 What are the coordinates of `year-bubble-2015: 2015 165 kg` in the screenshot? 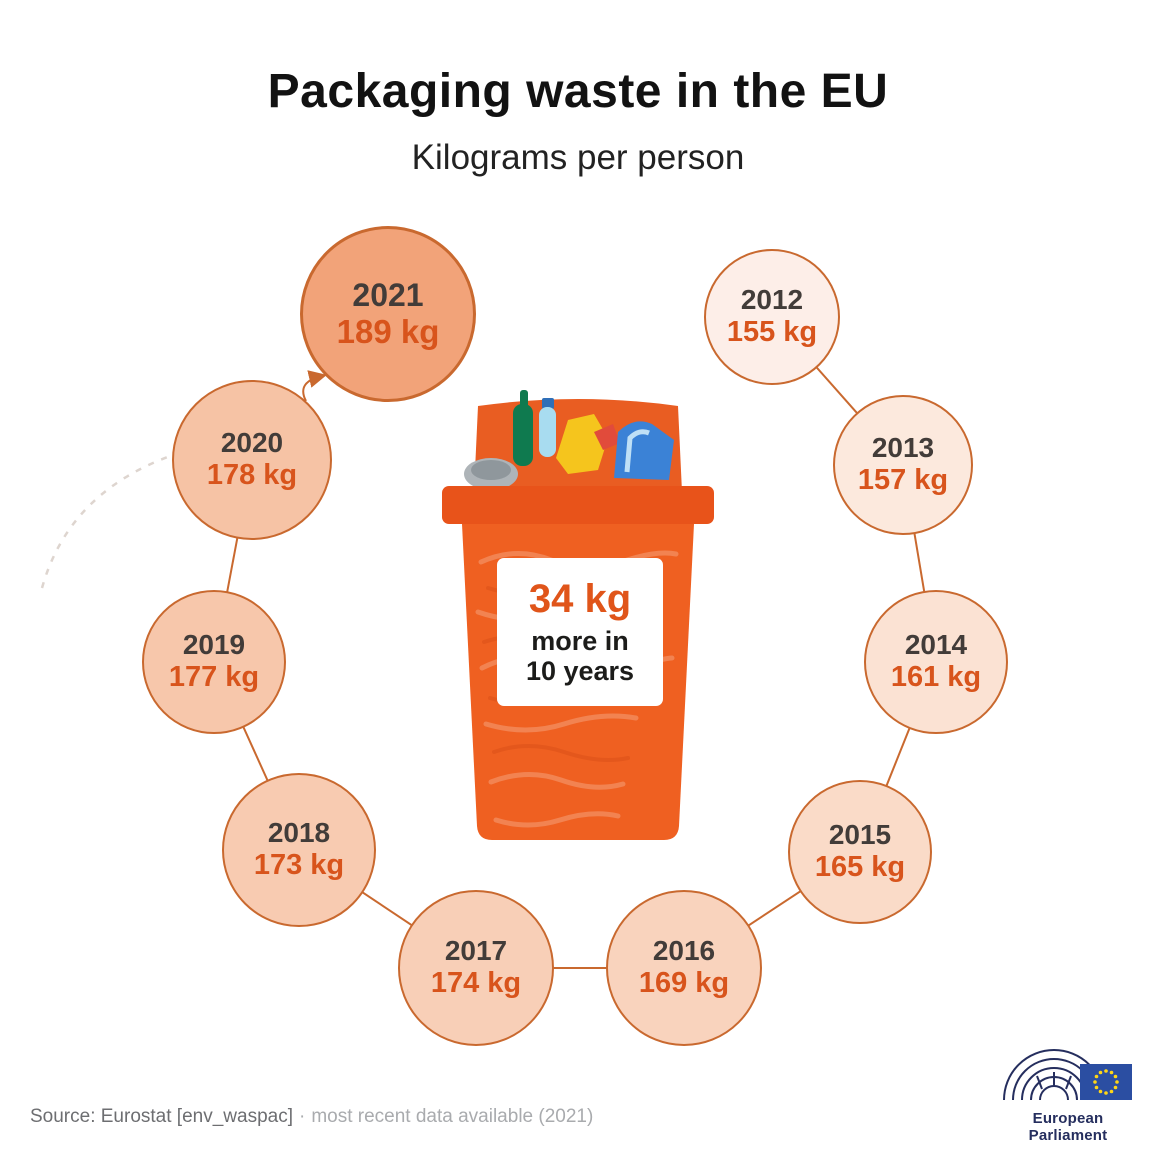 It's located at (860, 852).